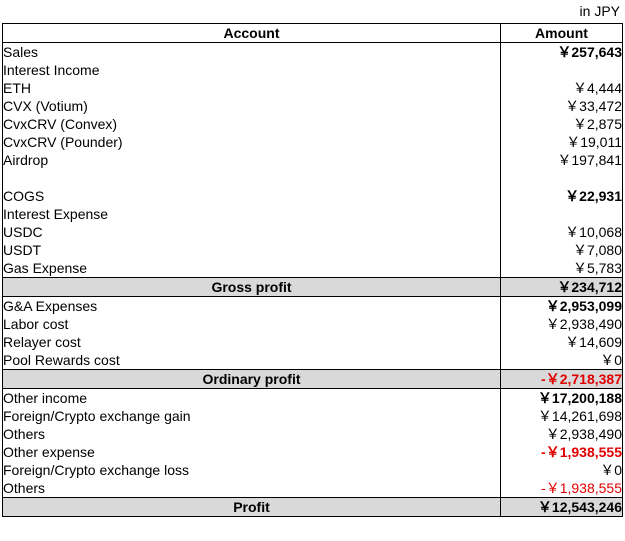 The image size is (625, 541). What do you see at coordinates (251, 507) in the screenshot?
I see `row-label: Profit` at bounding box center [251, 507].